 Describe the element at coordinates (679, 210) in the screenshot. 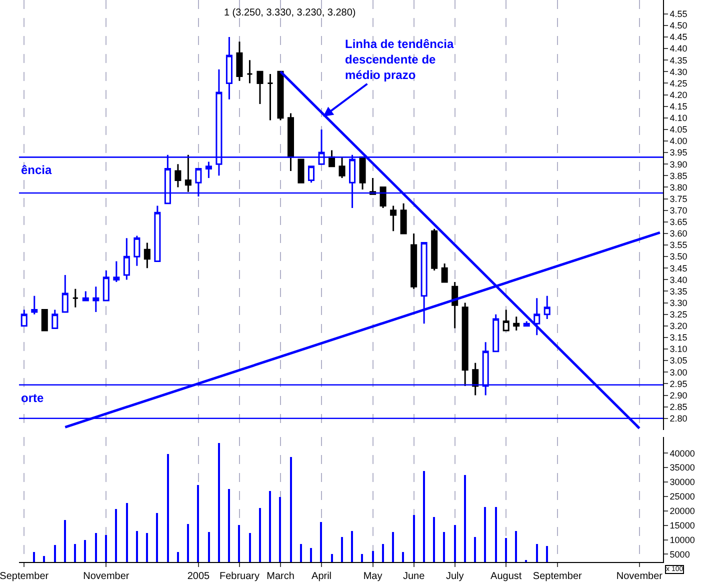

I see `y-tick-label: 3.70` at that location.